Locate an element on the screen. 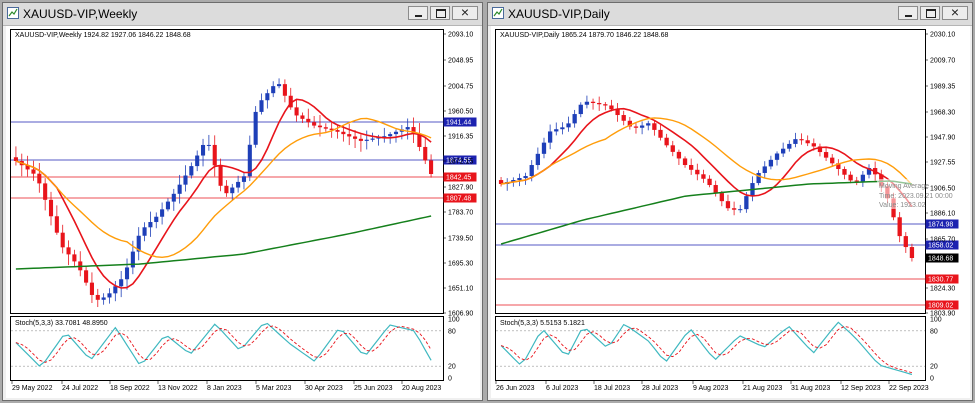 This screenshot has height=403, width=975. price-tick-label: 1906.50 is located at coordinates (942, 189).